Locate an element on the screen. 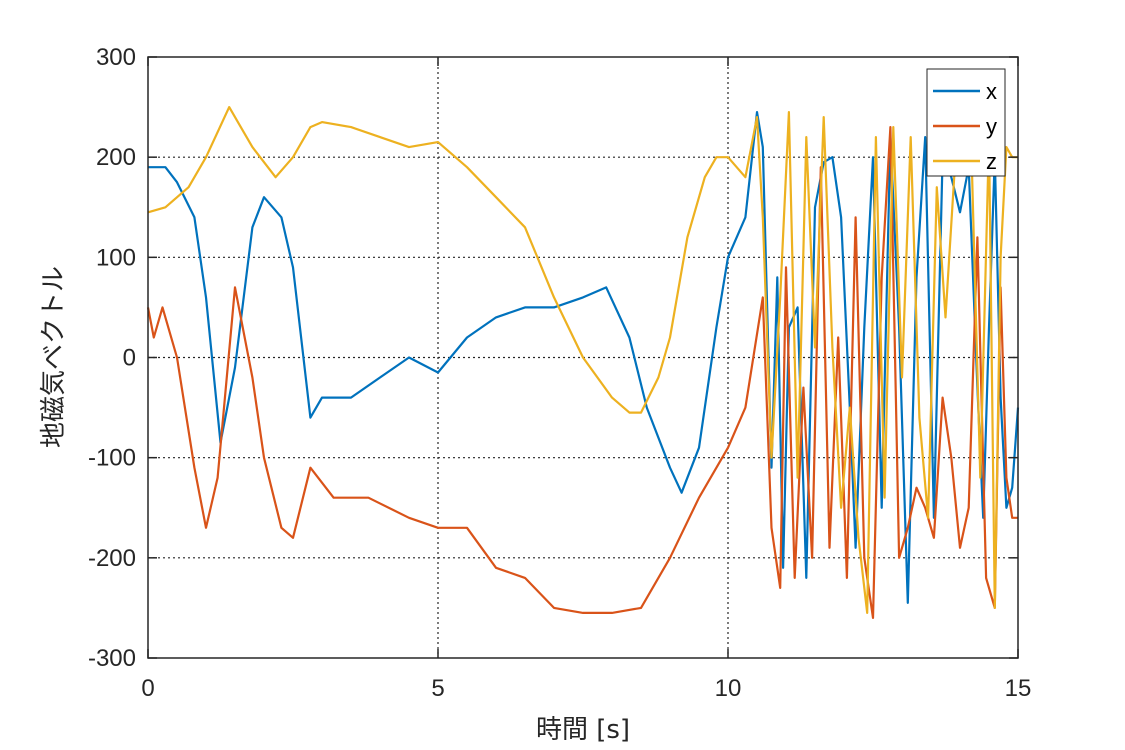 The width and height of the screenshot is (1125, 750). y-tick-label: -100 is located at coordinates (112, 458).